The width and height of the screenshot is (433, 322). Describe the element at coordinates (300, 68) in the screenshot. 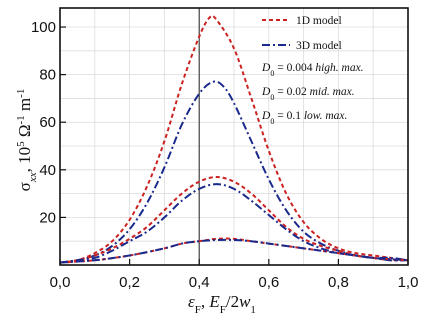

I see `annotation-high-d0: 0.004` at that location.